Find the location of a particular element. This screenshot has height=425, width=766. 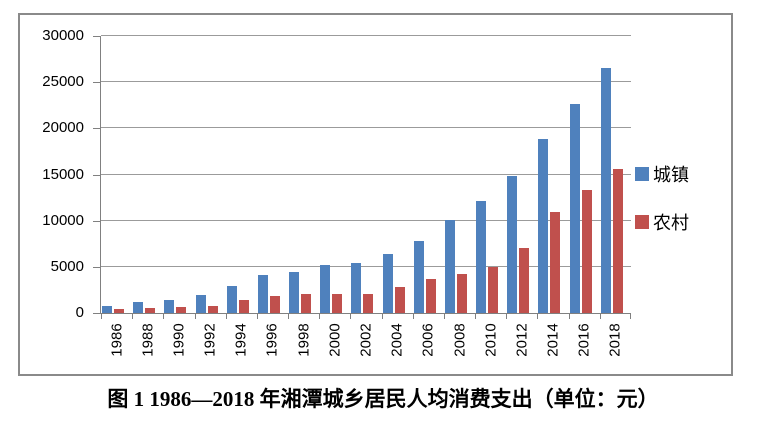

bar-urban-2002 is located at coordinates (356, 287).